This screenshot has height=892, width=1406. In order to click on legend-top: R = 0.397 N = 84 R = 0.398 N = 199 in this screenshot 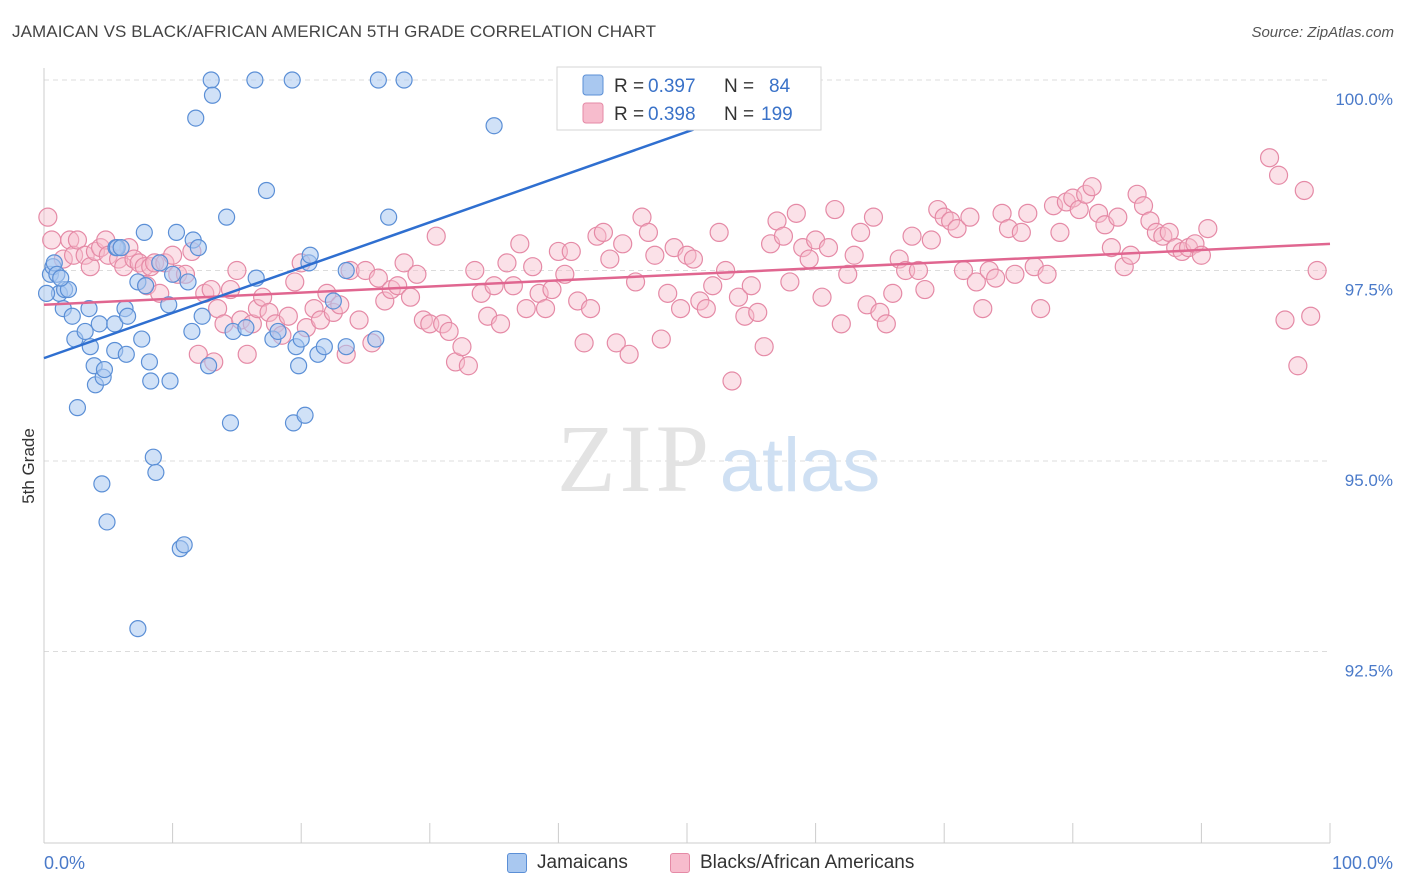, I will do `click(689, 98)`.